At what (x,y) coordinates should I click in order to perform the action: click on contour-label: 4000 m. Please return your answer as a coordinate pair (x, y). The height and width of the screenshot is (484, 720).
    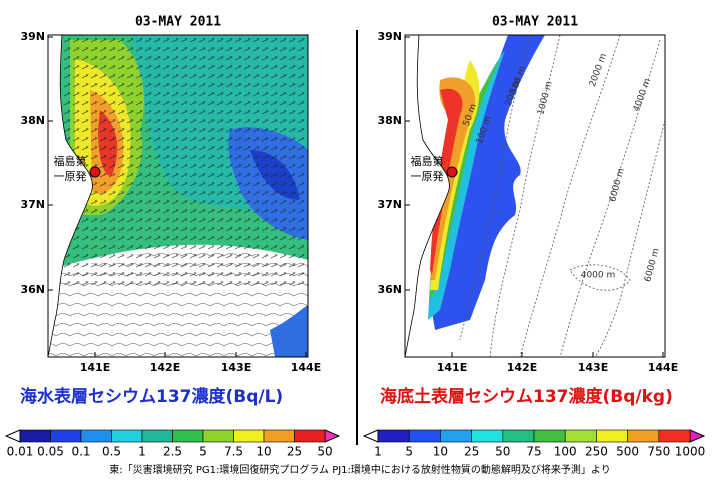
    Looking at the image, I should click on (598, 276).